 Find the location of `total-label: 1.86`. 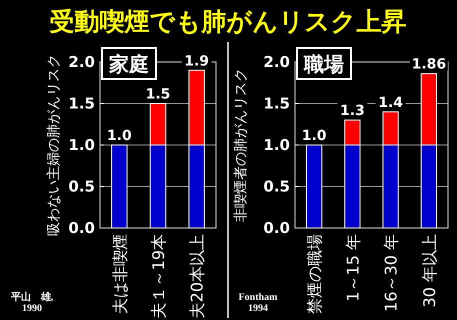

total-label: 1.86 is located at coordinates (429, 64).